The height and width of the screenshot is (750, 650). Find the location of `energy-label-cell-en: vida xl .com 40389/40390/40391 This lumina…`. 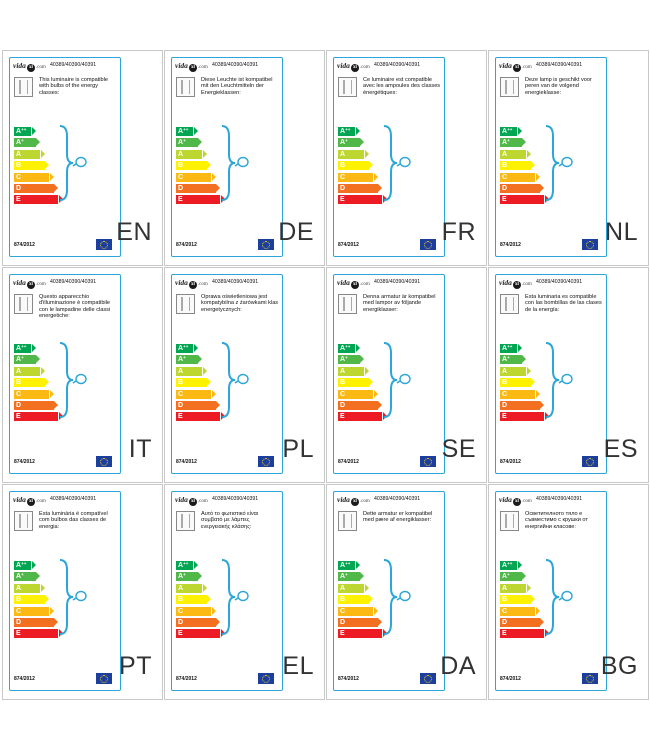

energy-label-cell-en: vida xl .com 40389/40390/40391 This lumina… is located at coordinates (82, 158).